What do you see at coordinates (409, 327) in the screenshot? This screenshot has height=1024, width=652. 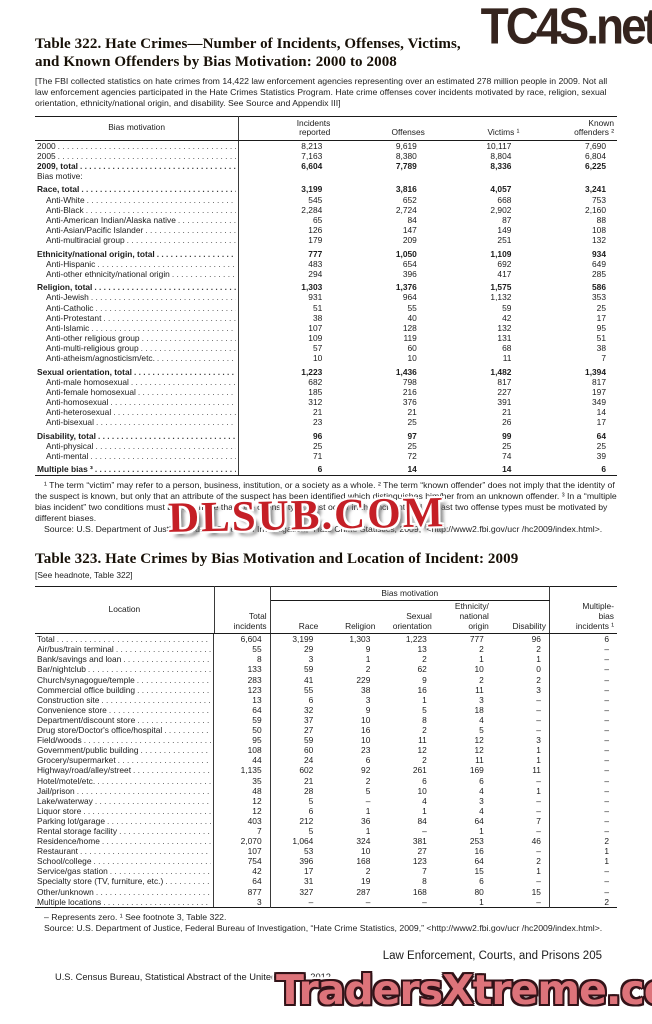 I see `cell: 128` at bounding box center [409, 327].